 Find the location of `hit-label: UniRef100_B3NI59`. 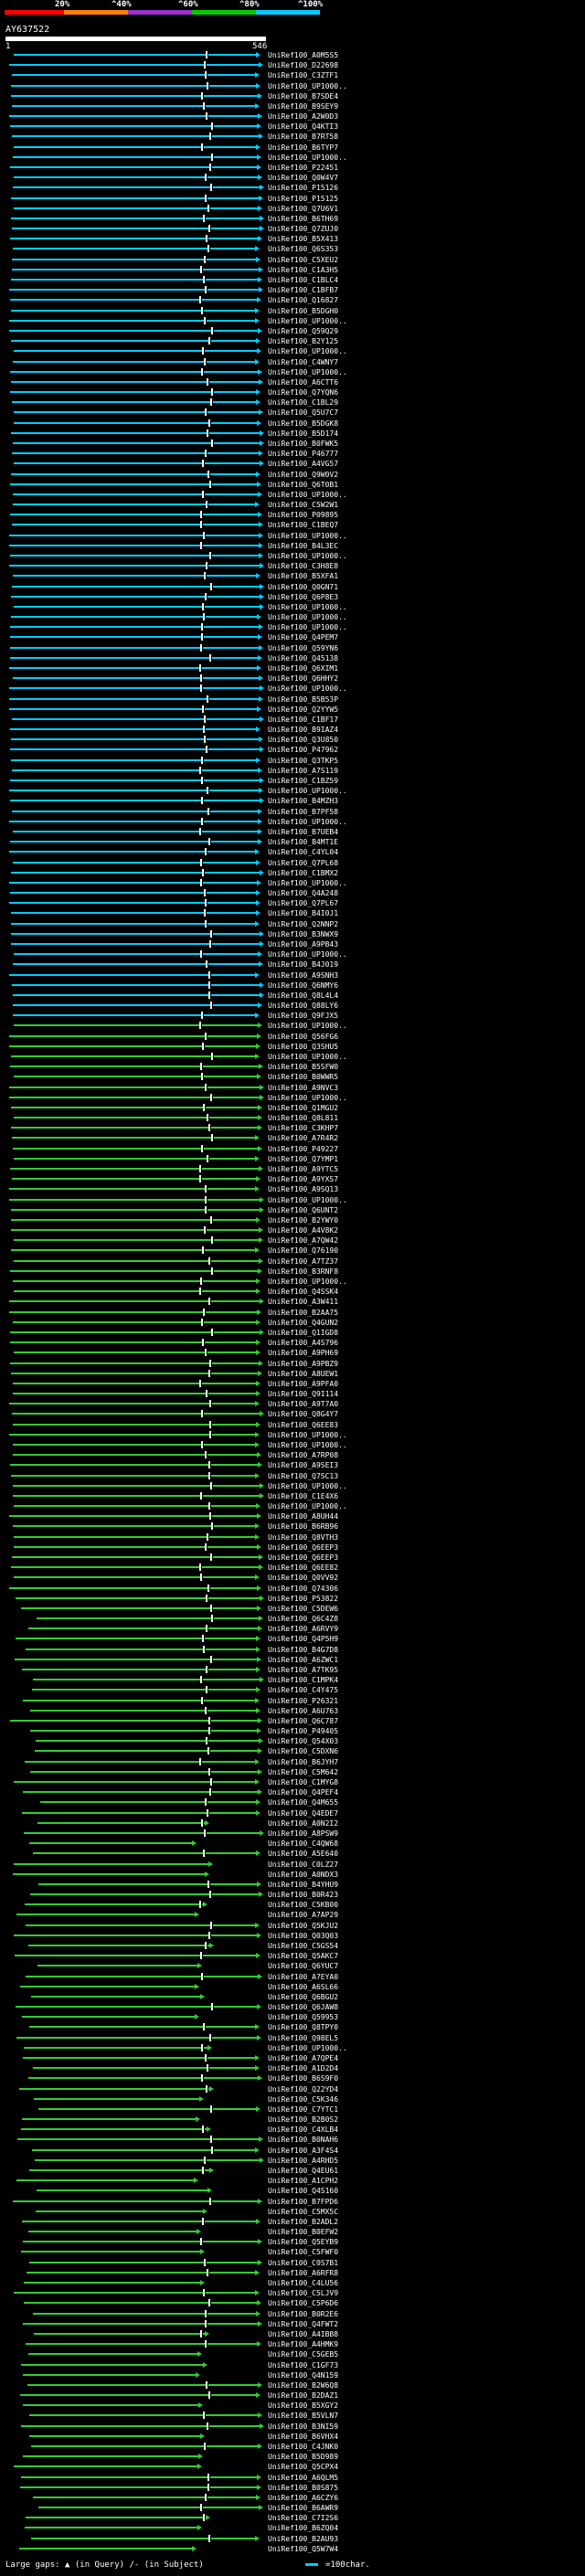

hit-label: UniRef100_B3NI59 is located at coordinates (303, 2426).